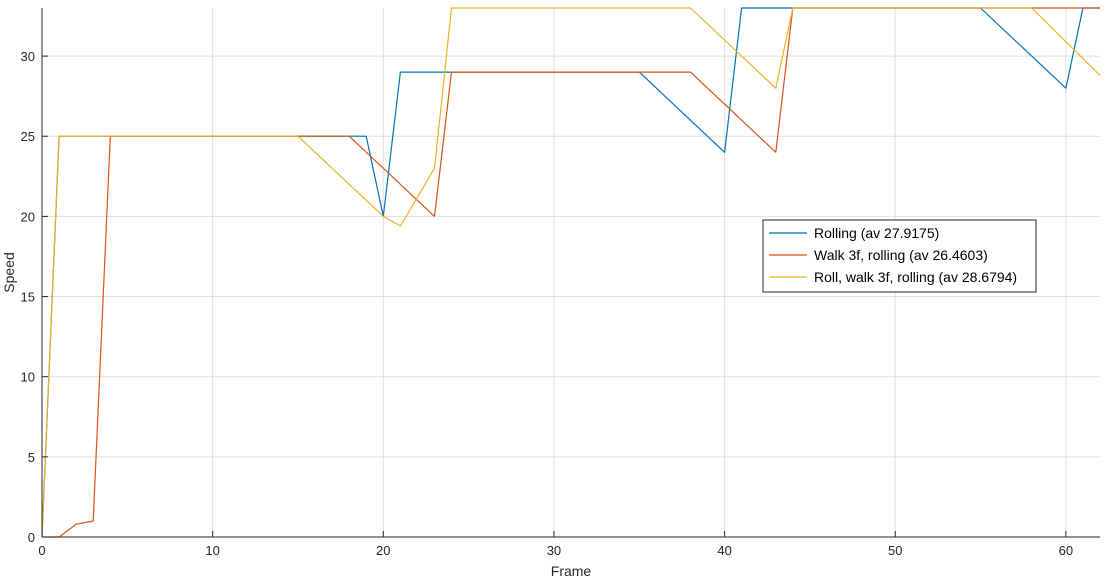 The image size is (1110, 579). What do you see at coordinates (31, 457) in the screenshot?
I see `y-tick-label: 5` at bounding box center [31, 457].